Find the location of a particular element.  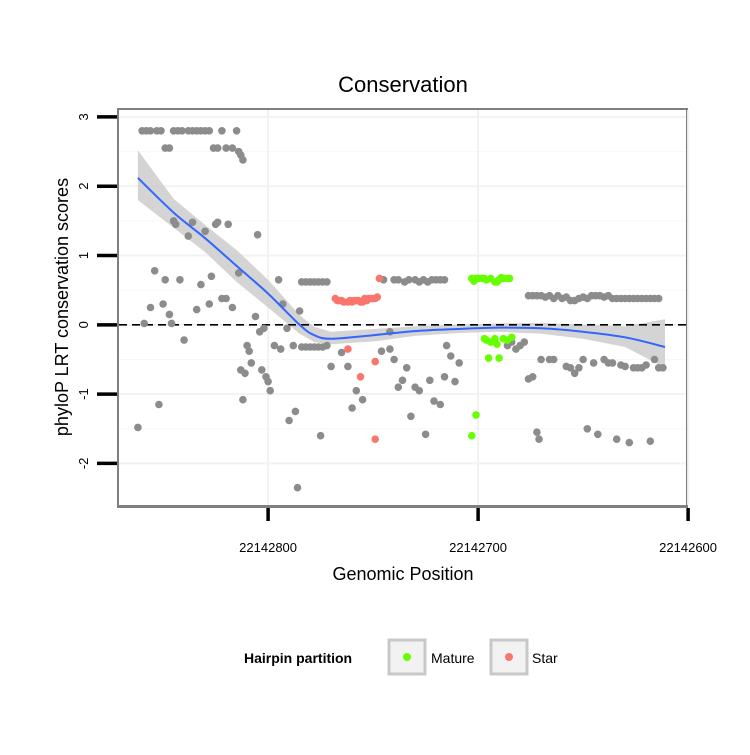

y-tick-label: 2 is located at coordinates (83, 186).